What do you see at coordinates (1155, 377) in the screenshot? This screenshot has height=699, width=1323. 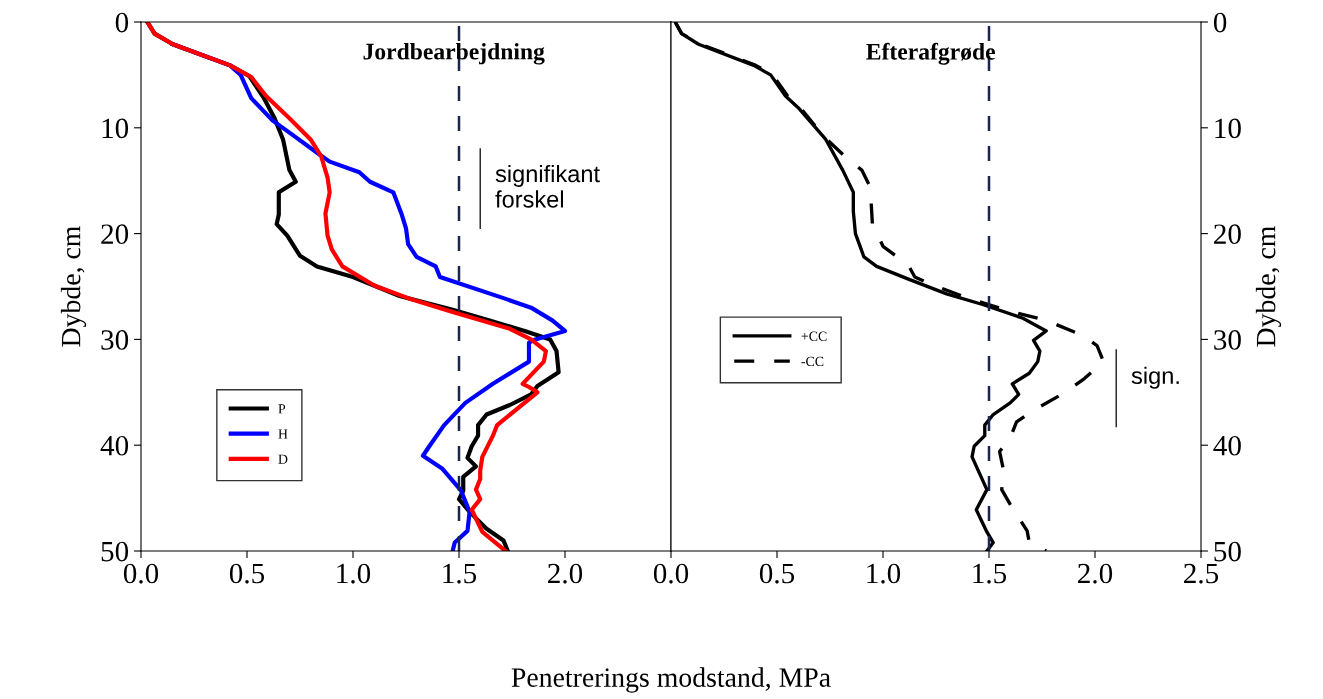 I see `annotation: sign.` at bounding box center [1155, 377].